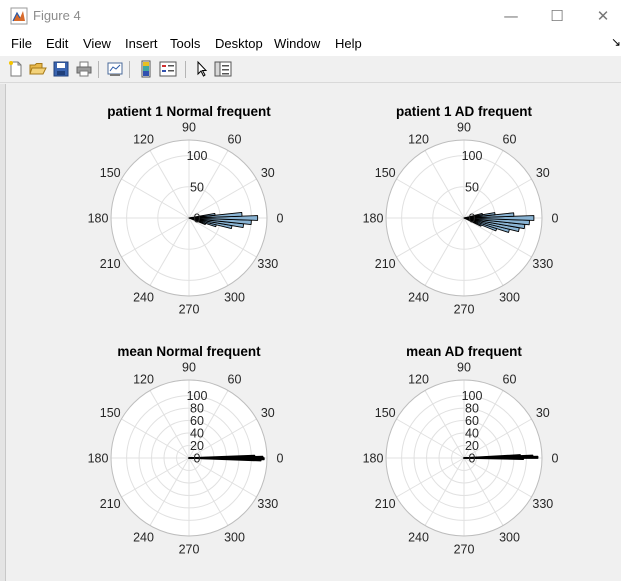  I want to click on minimize-button: —, so click(511, 16).